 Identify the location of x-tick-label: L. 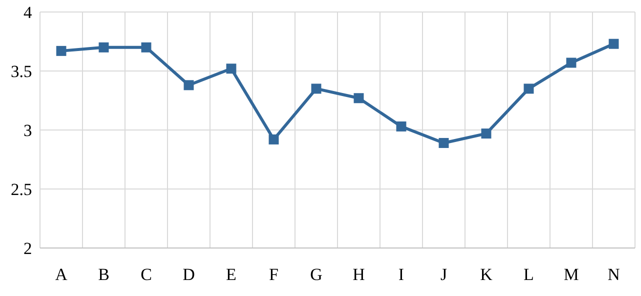
(529, 274).